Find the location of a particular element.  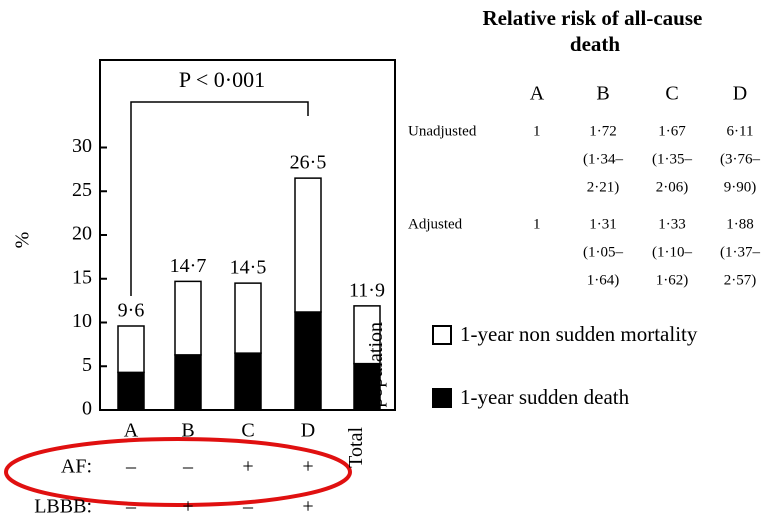

table-cell: 1·33 is located at coordinates (672, 224).